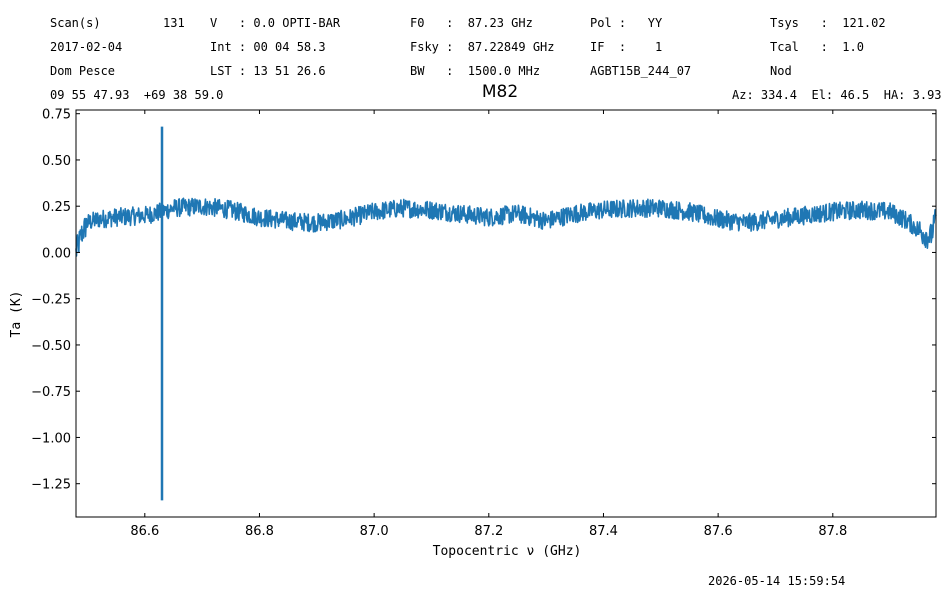 This screenshot has height=591, width=946. Describe the element at coordinates (828, 23) in the screenshot. I see `system-temperature: Tsys : 121.02` at that location.